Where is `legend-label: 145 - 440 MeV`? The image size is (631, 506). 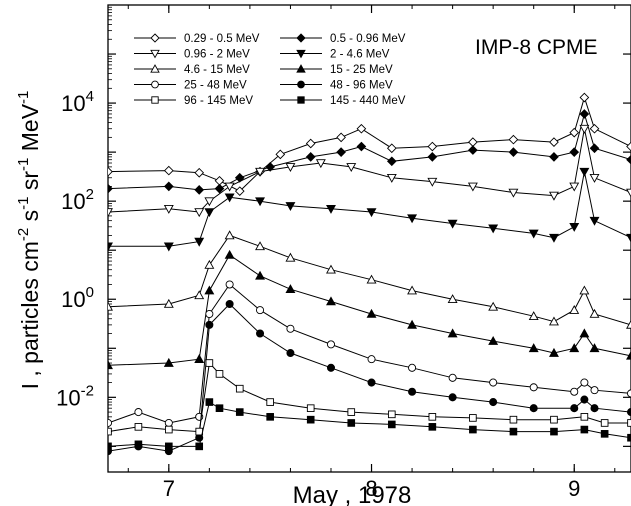
legend-label: 145 - 440 MeV is located at coordinates (368, 101).